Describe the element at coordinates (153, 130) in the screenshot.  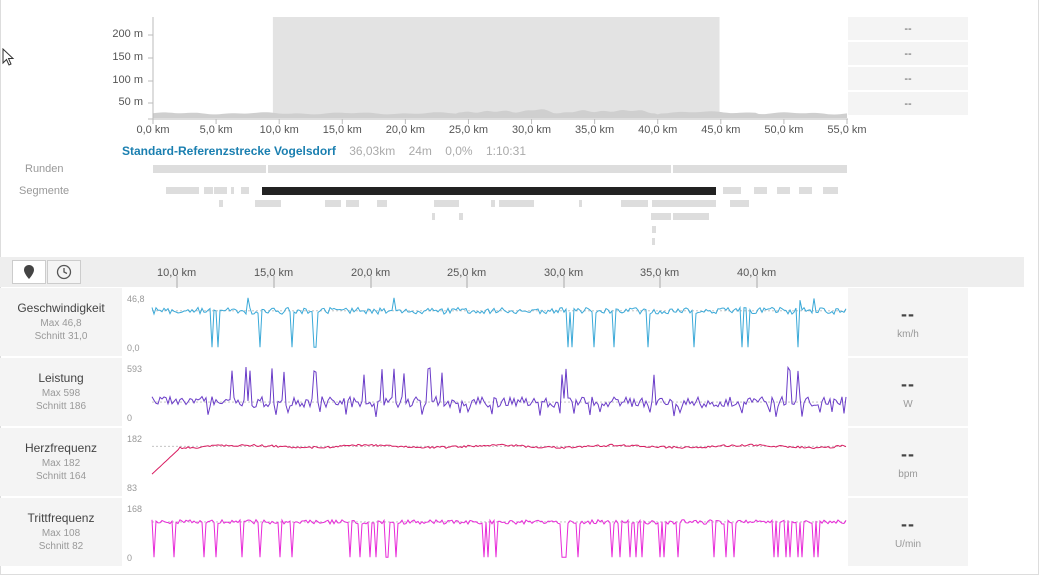
I see `elevation-x-tick-label: 0,0 km` at that location.